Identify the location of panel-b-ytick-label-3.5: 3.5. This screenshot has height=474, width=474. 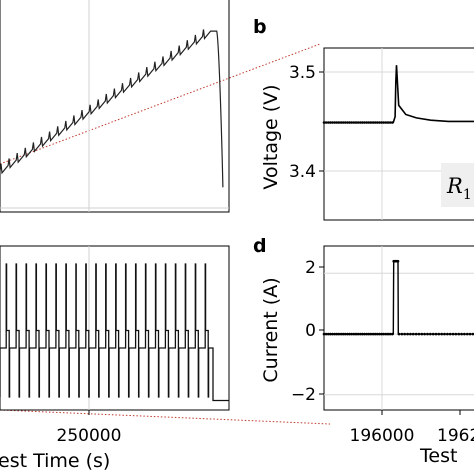
(302, 73).